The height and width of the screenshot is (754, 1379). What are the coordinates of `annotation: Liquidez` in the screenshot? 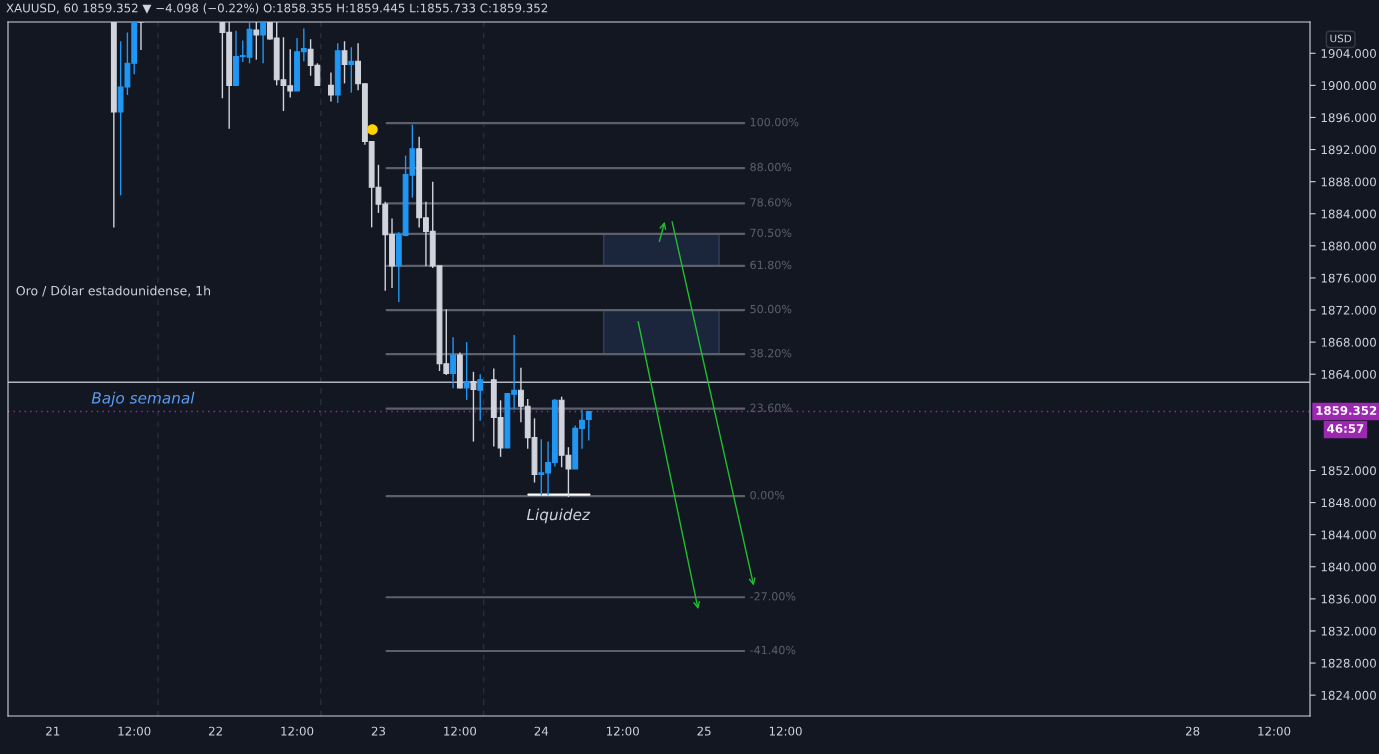 It's located at (558, 516).